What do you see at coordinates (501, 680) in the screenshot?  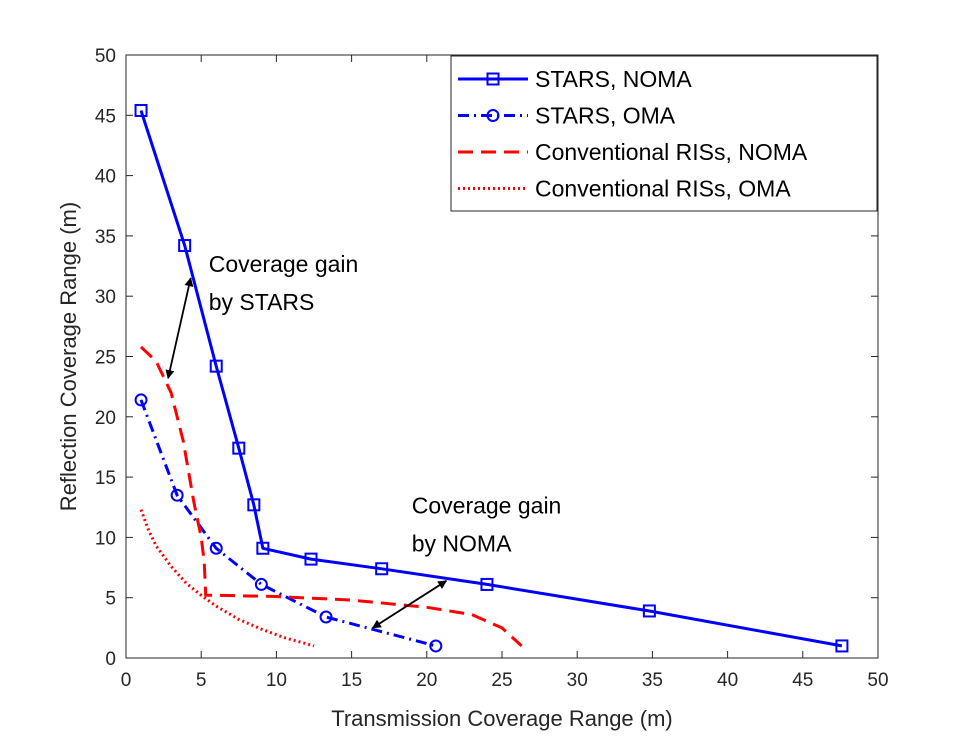 I see `x-tick-label: 25` at bounding box center [501, 680].